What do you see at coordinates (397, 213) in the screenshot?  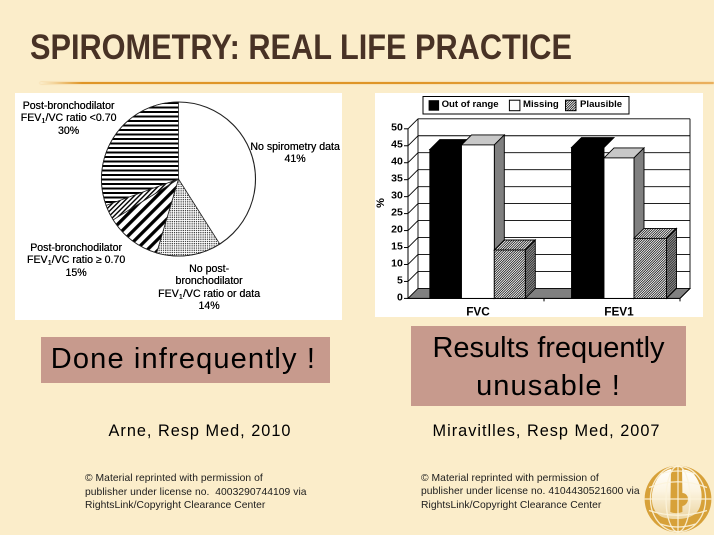 I see `svg-text: 25` at bounding box center [397, 213].